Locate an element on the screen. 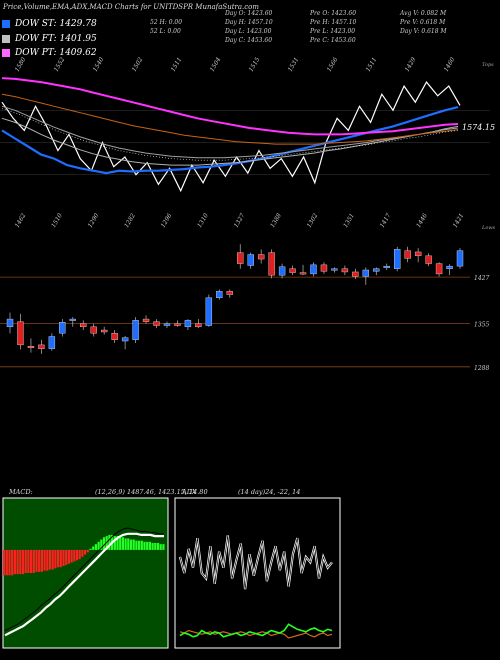  ema-top-tick-label: 1566 is located at coordinates (333, 64).